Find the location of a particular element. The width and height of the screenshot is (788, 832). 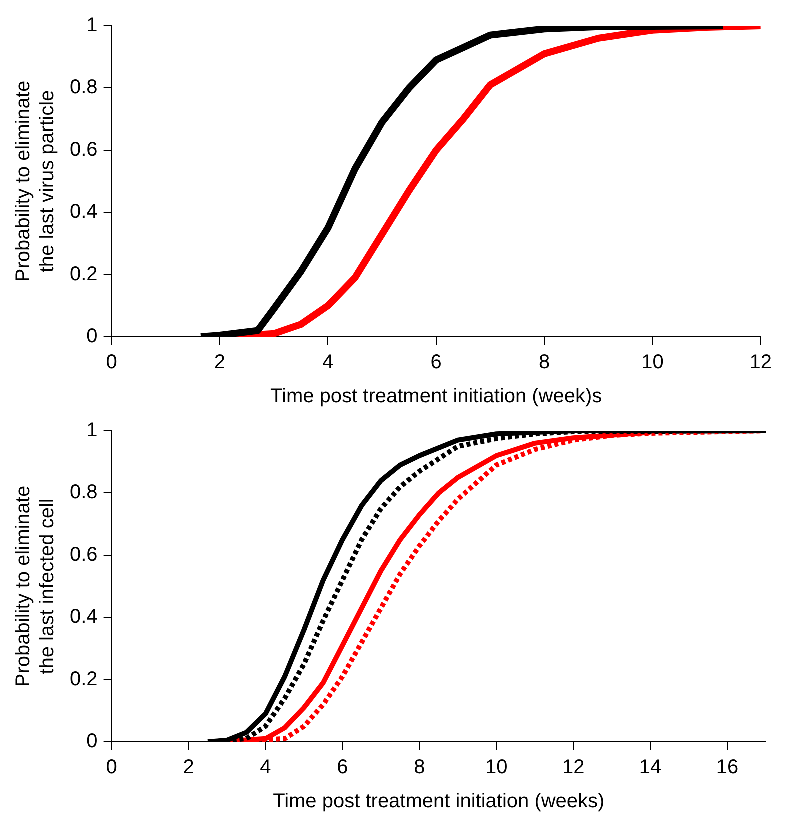

y-axis-title: Probability to eliminate the last virus particle is located at coordinates (35, 181).